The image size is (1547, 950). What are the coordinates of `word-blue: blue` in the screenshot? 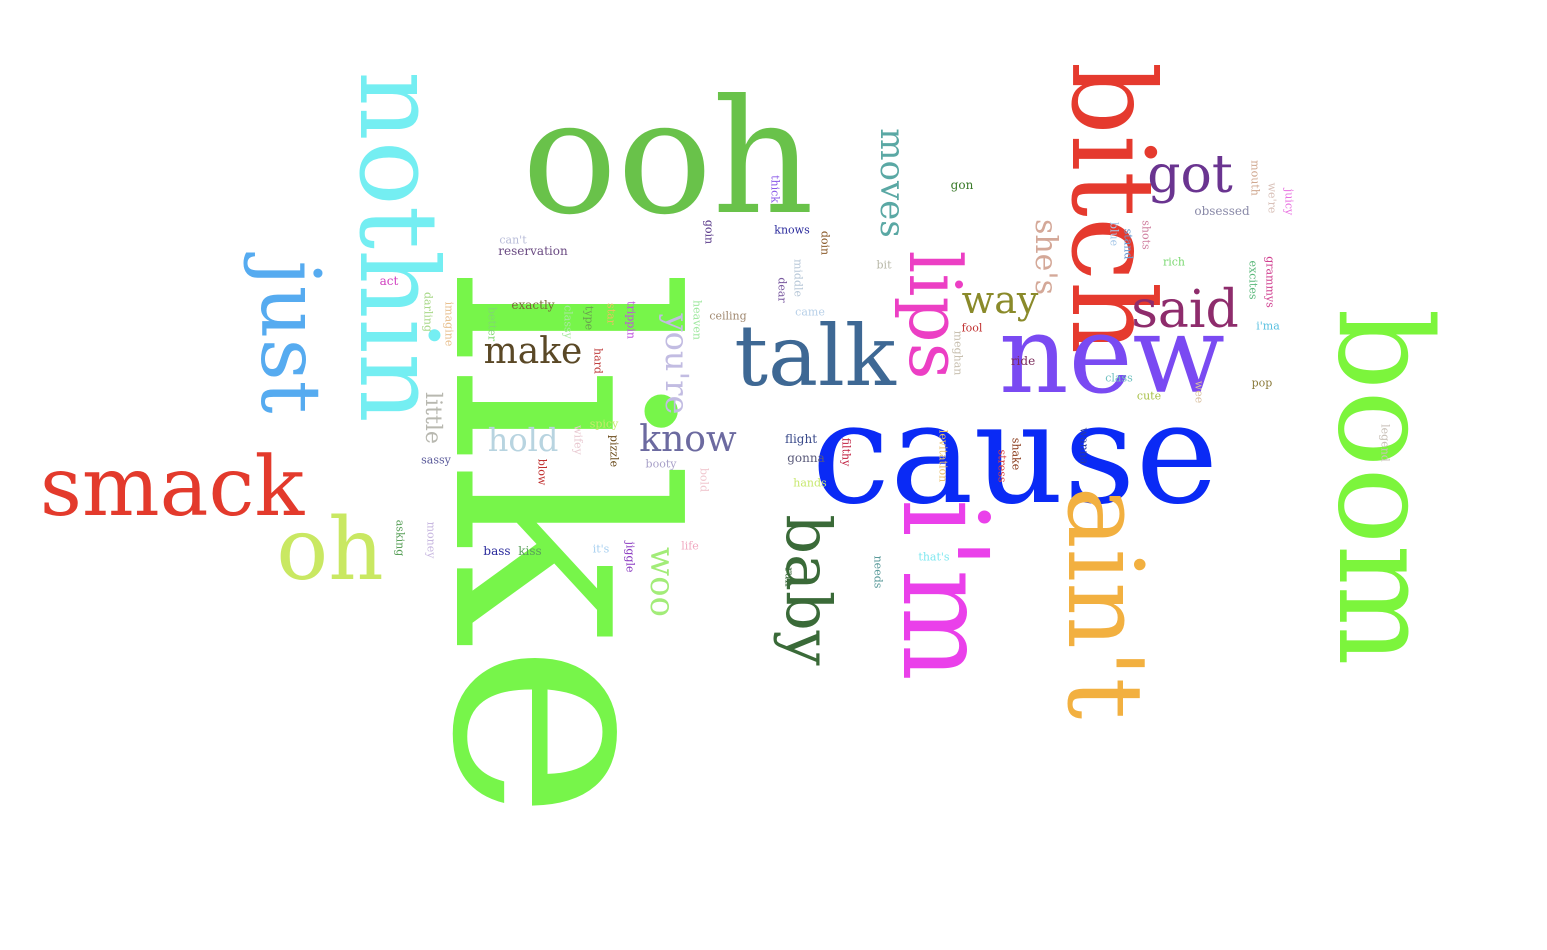 It's located at (1114, 234).